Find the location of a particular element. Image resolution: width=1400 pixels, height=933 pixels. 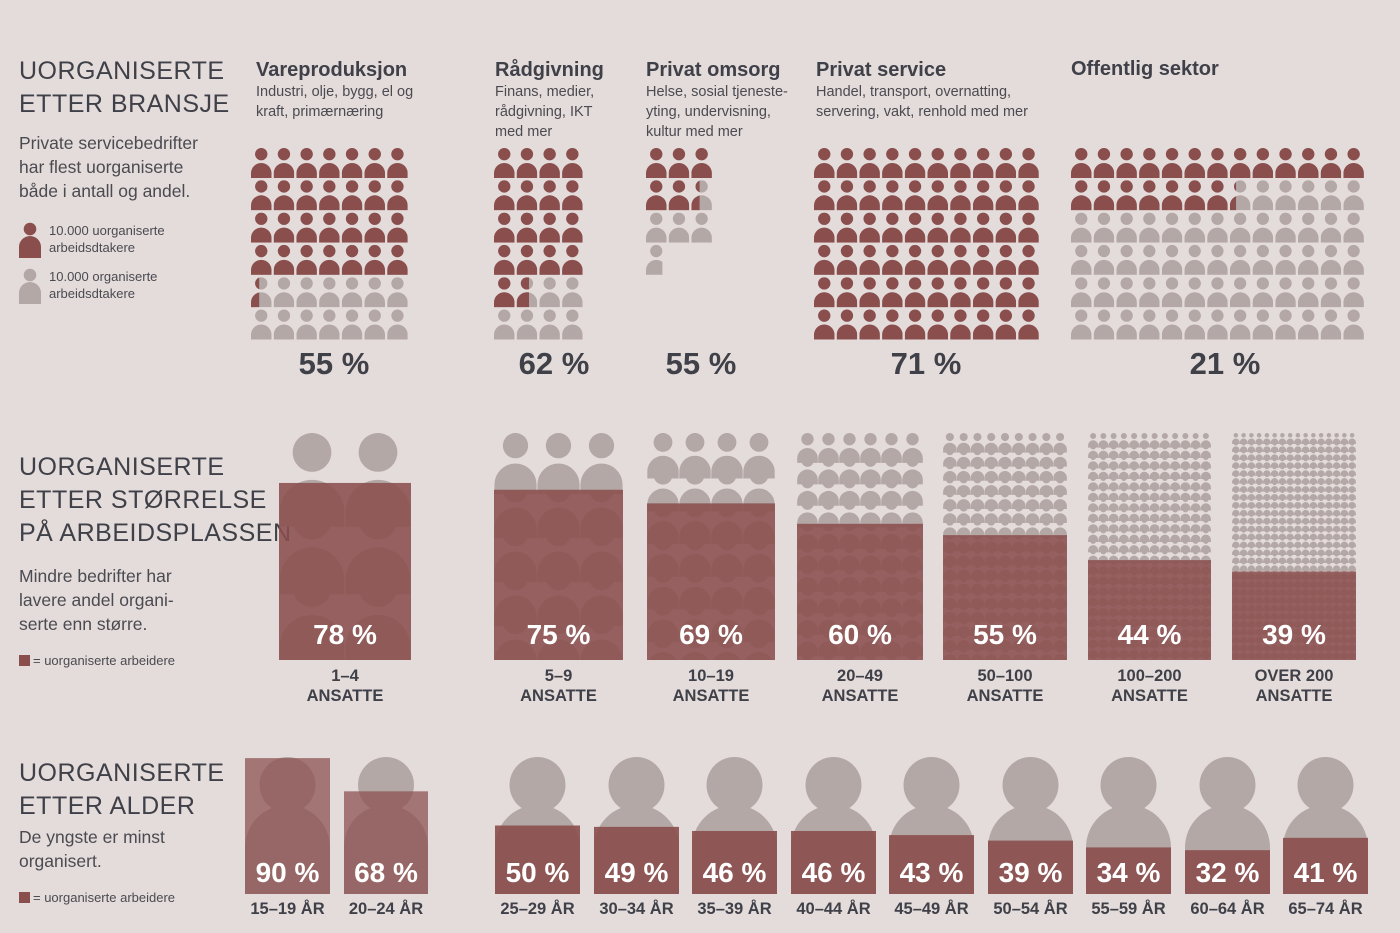

age-caption: 35–39 ÅR is located at coordinates (734, 909).